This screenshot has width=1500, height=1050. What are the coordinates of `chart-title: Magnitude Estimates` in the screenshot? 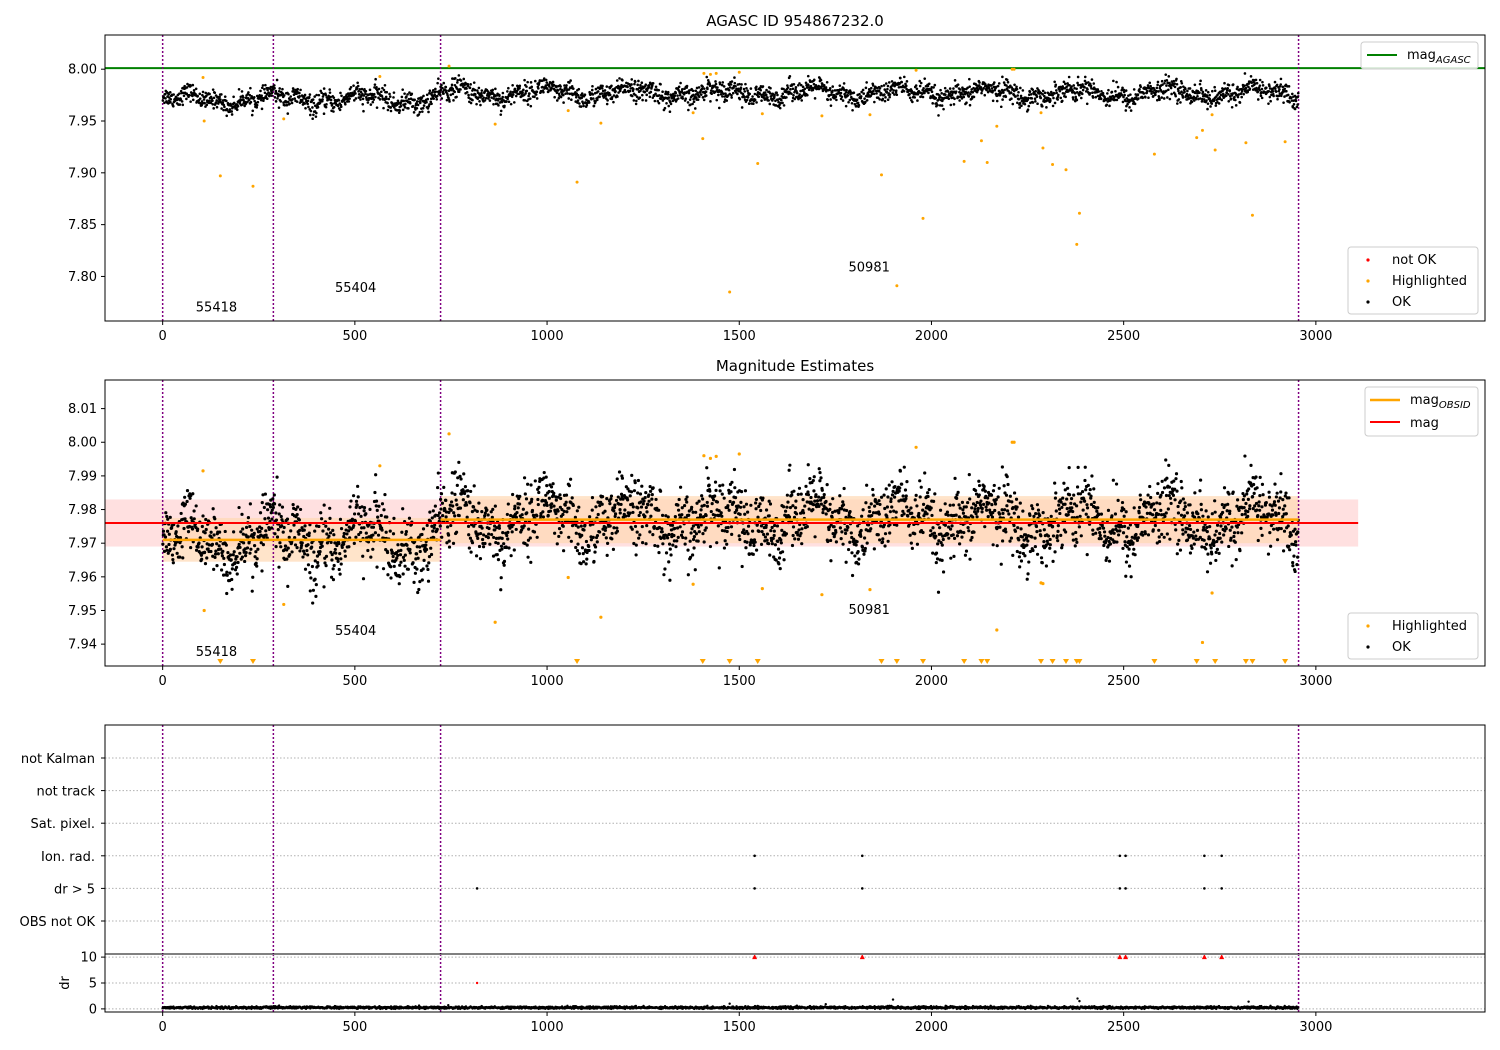 It's located at (795, 366).